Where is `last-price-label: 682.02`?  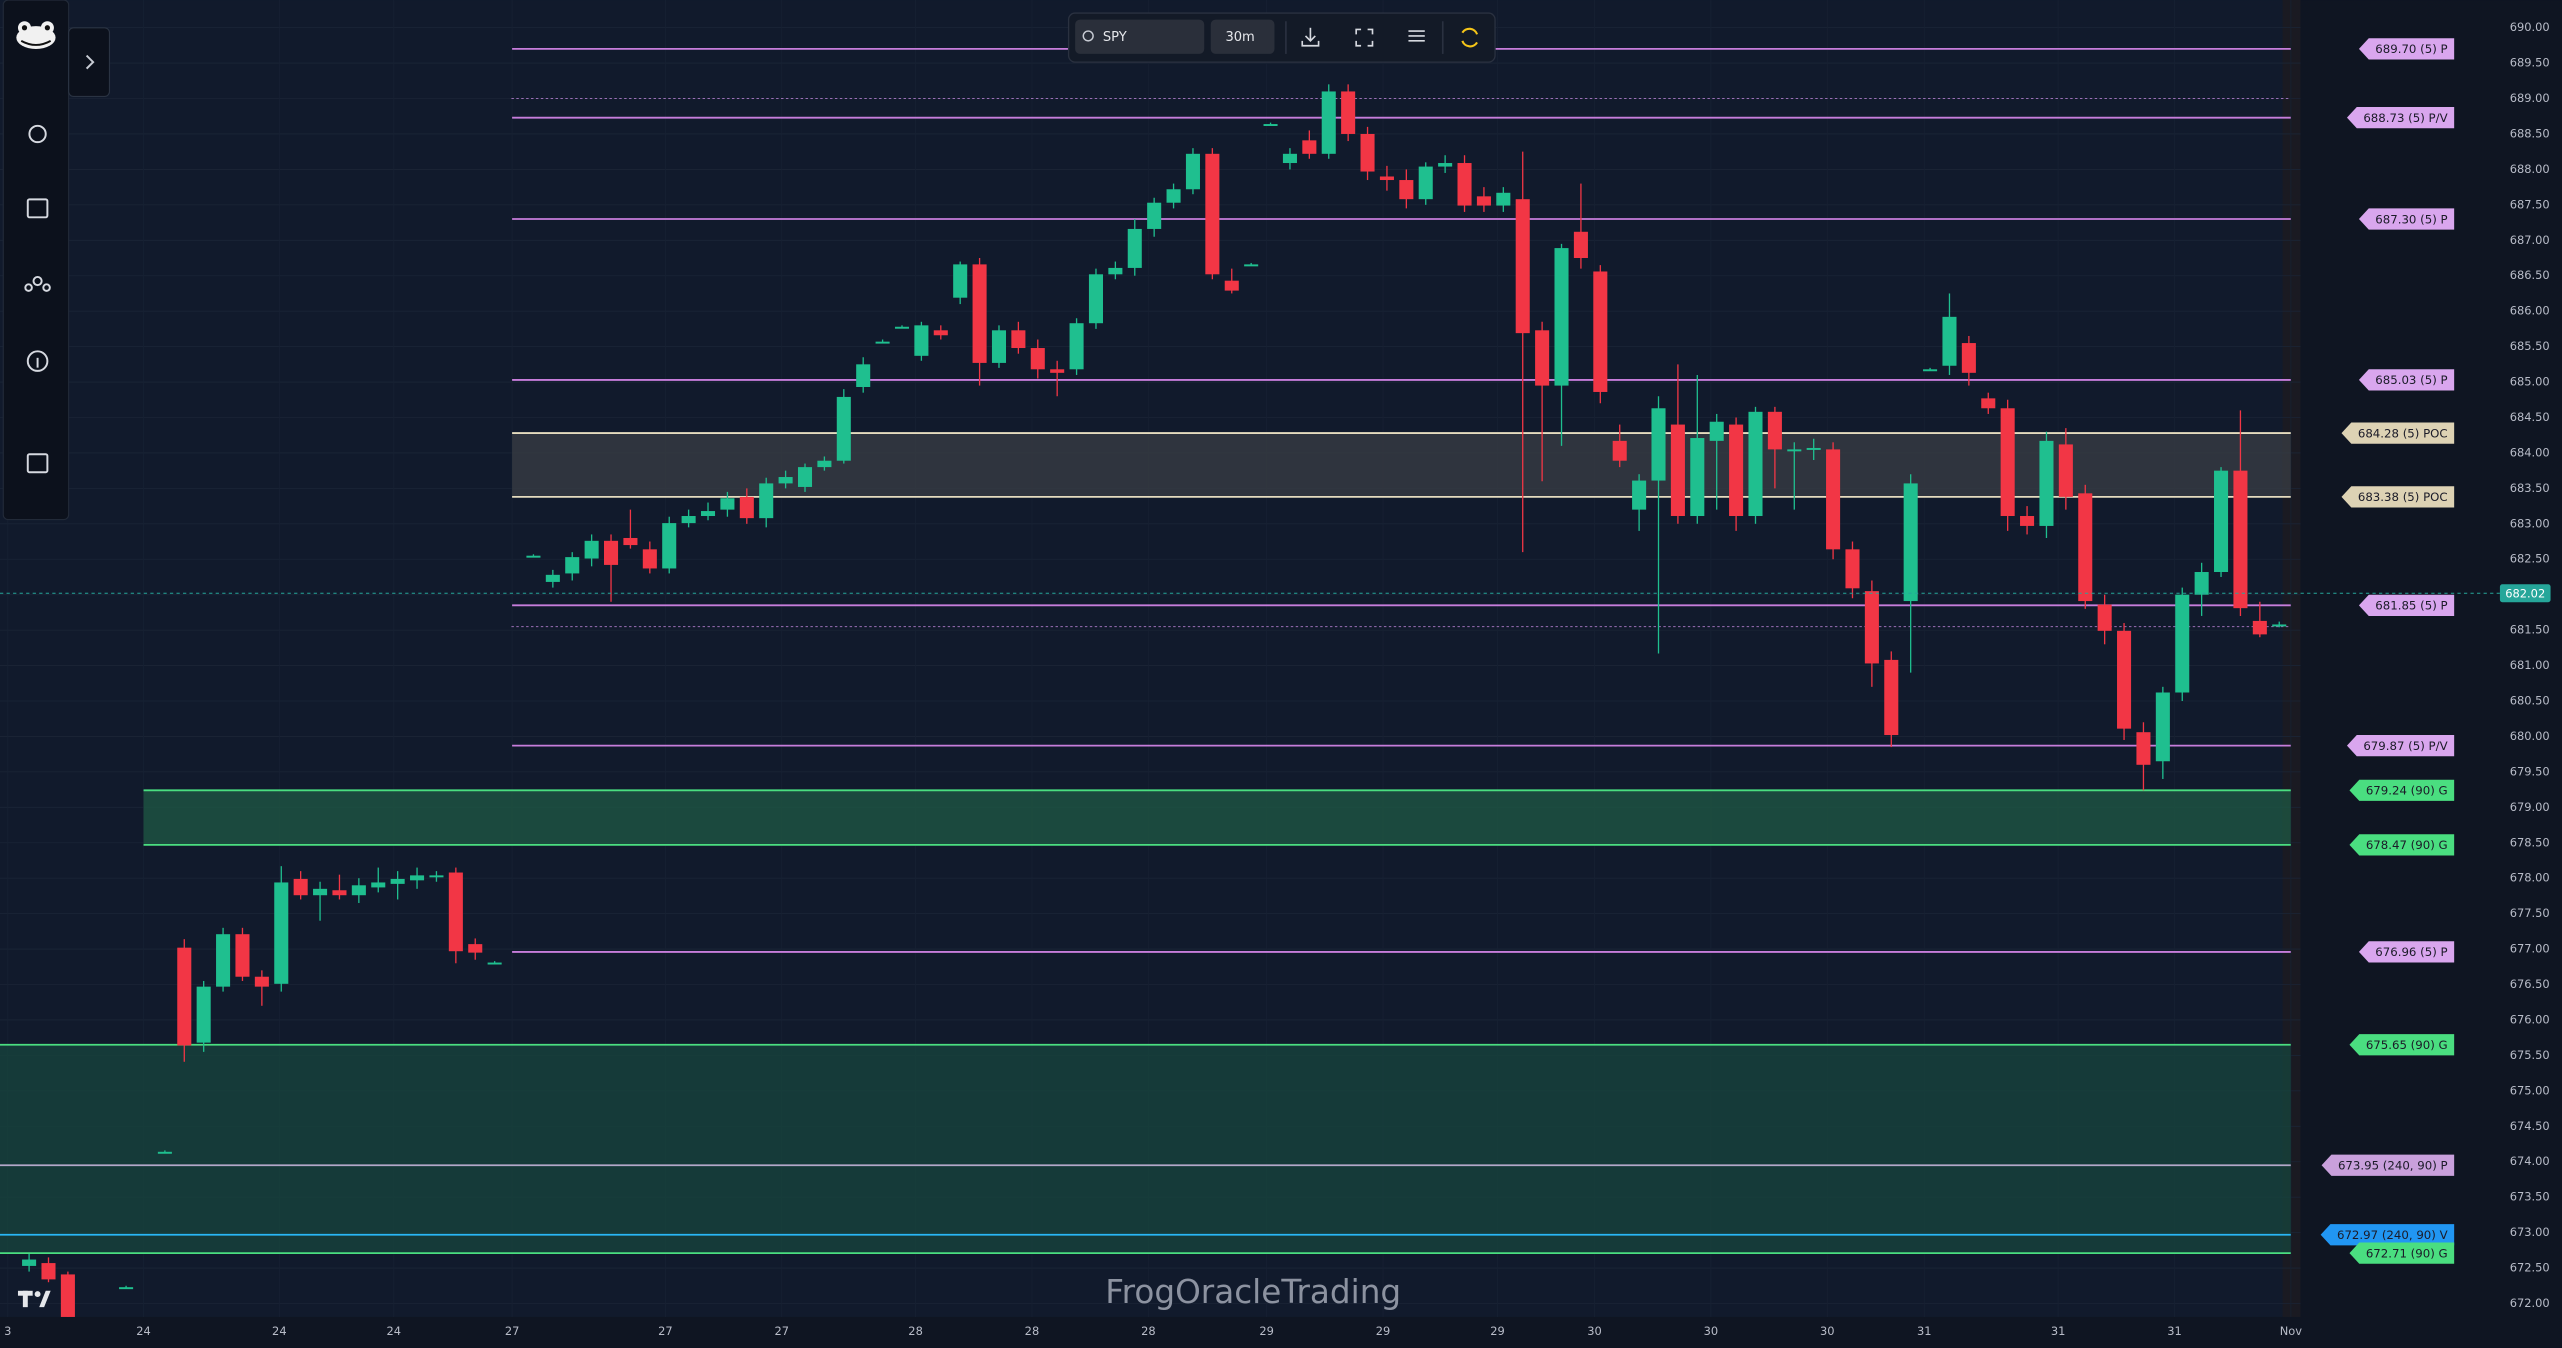
last-price-label: 682.02 is located at coordinates (2525, 594).